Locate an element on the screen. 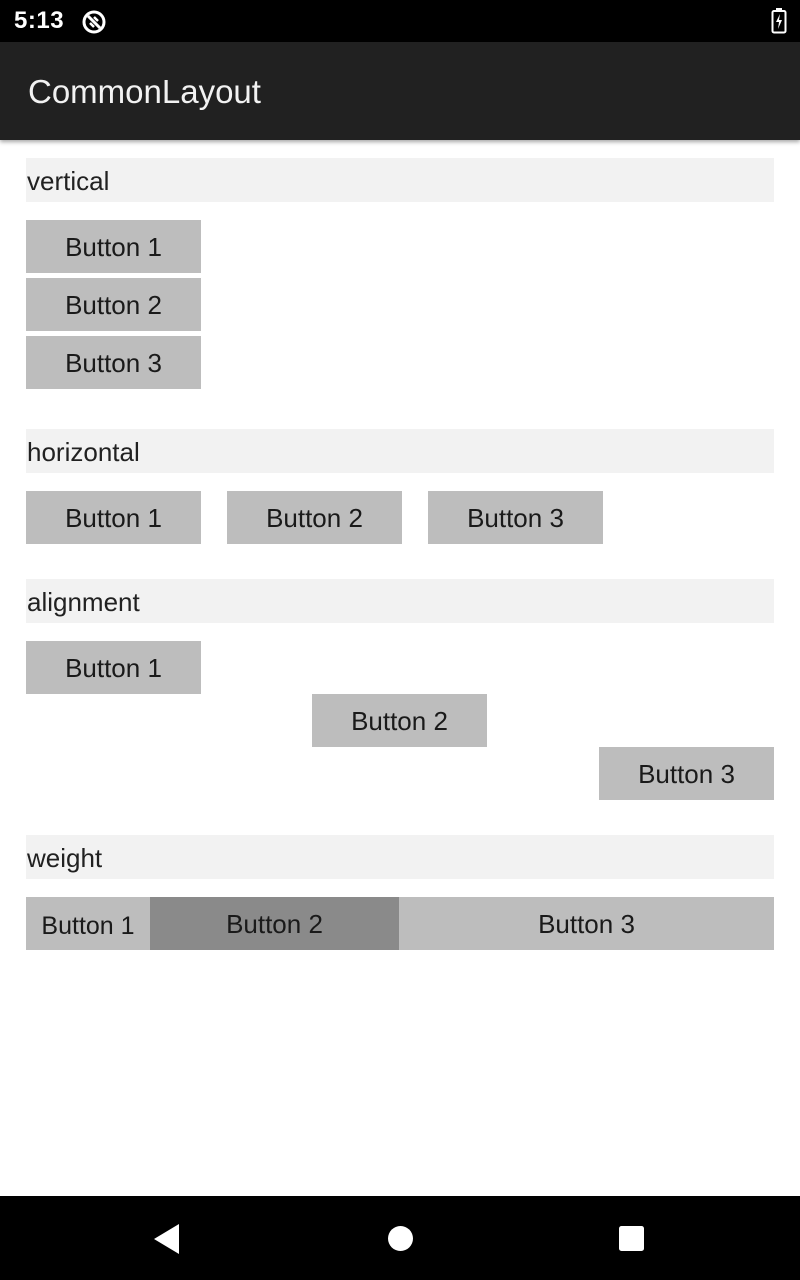 This screenshot has width=800, height=1280. alignment-button-2: Button 2 is located at coordinates (399, 720).